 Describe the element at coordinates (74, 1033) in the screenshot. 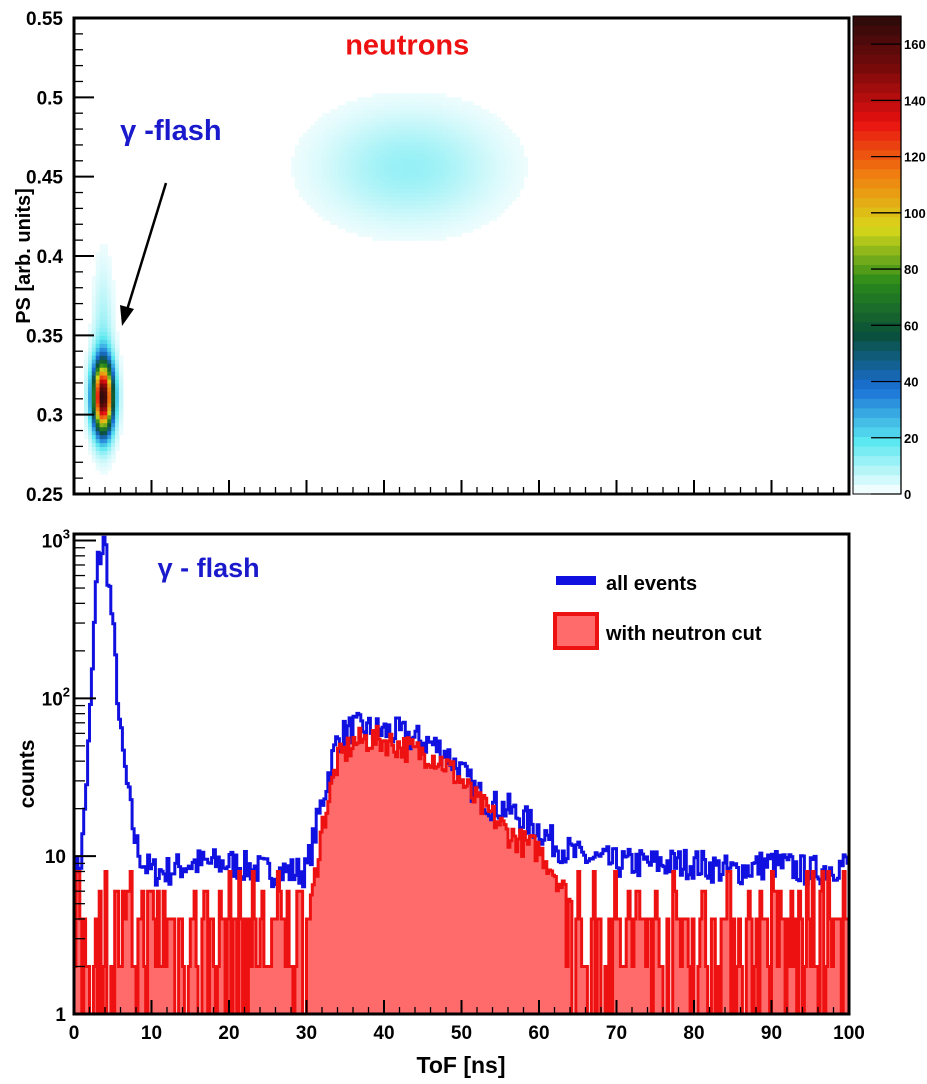

I see `histogram-x-tick-label: 0` at that location.